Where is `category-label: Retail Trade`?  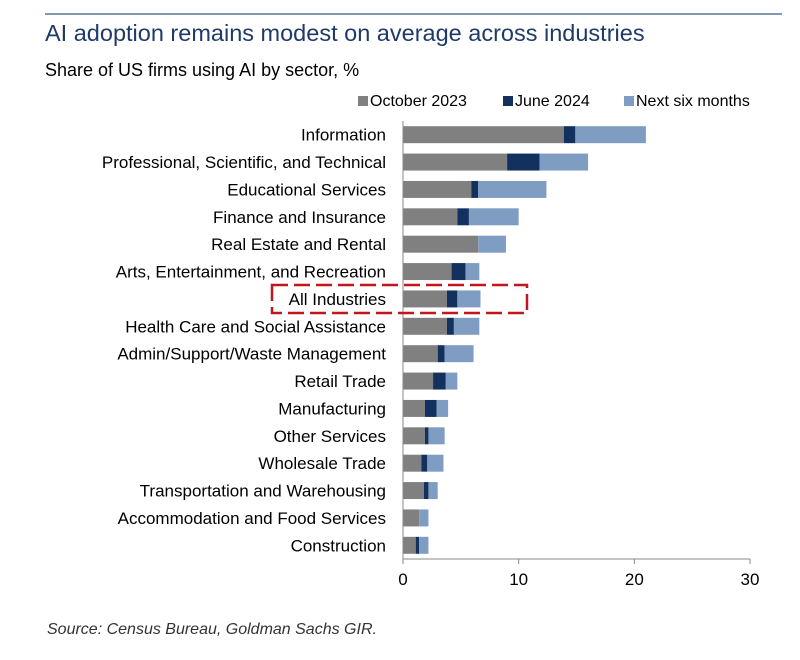
category-label: Retail Trade is located at coordinates (340, 381).